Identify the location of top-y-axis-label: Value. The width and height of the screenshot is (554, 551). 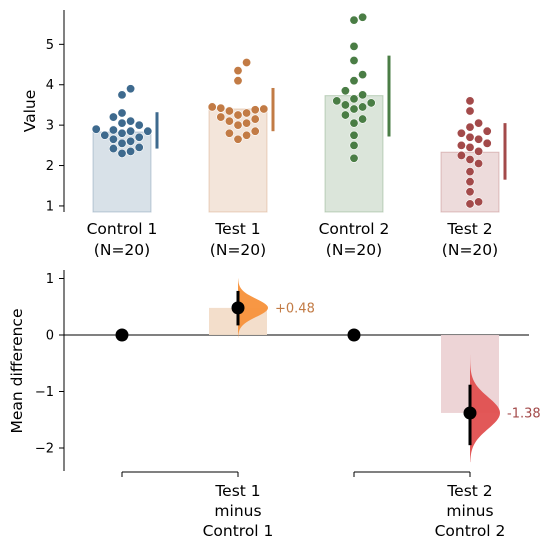
(30, 111).